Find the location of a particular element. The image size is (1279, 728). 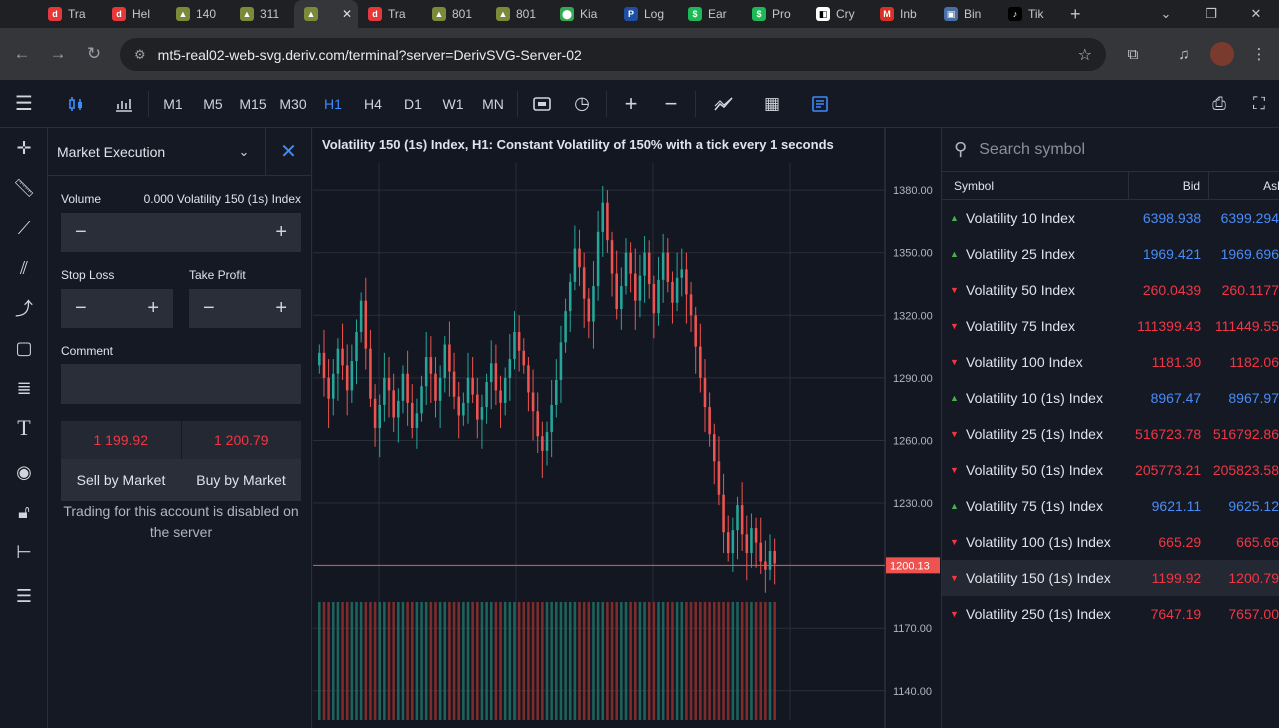

timeframe-m30: M30 is located at coordinates (293, 103).